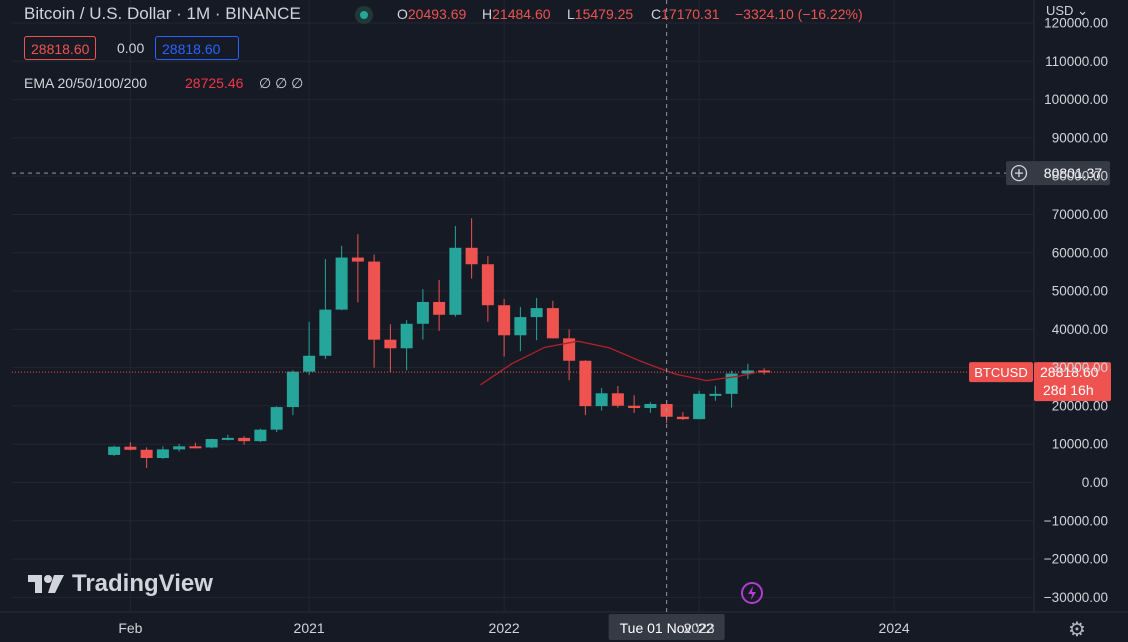 The image size is (1128, 642). I want to click on symbol-label-bg, so click(1001, 372).